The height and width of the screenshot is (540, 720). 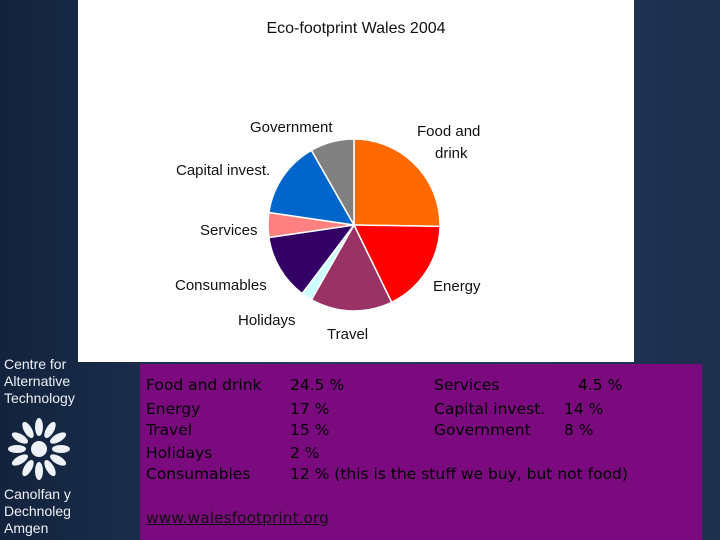 What do you see at coordinates (37, 381) in the screenshot?
I see `logo-line-2: Alternative` at bounding box center [37, 381].